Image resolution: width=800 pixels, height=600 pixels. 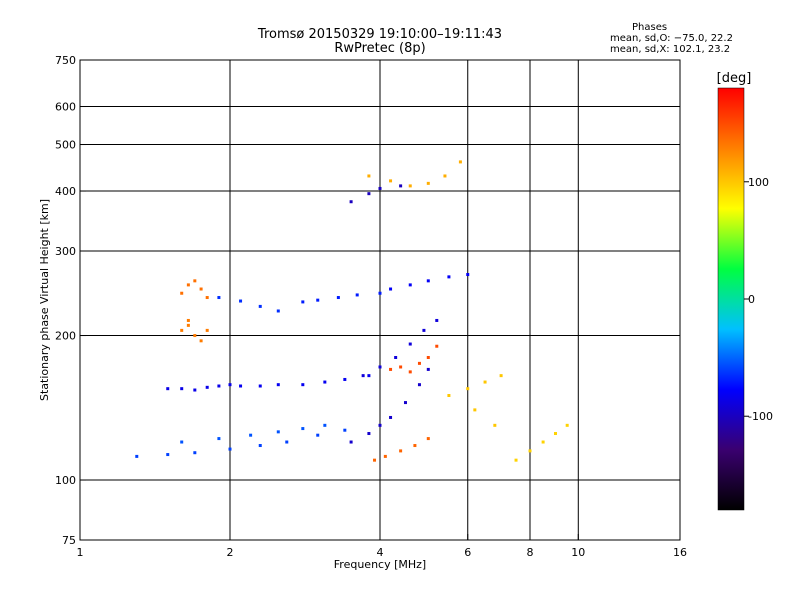 I want to click on colorbar-tick-label: 0, so click(x=751, y=299).